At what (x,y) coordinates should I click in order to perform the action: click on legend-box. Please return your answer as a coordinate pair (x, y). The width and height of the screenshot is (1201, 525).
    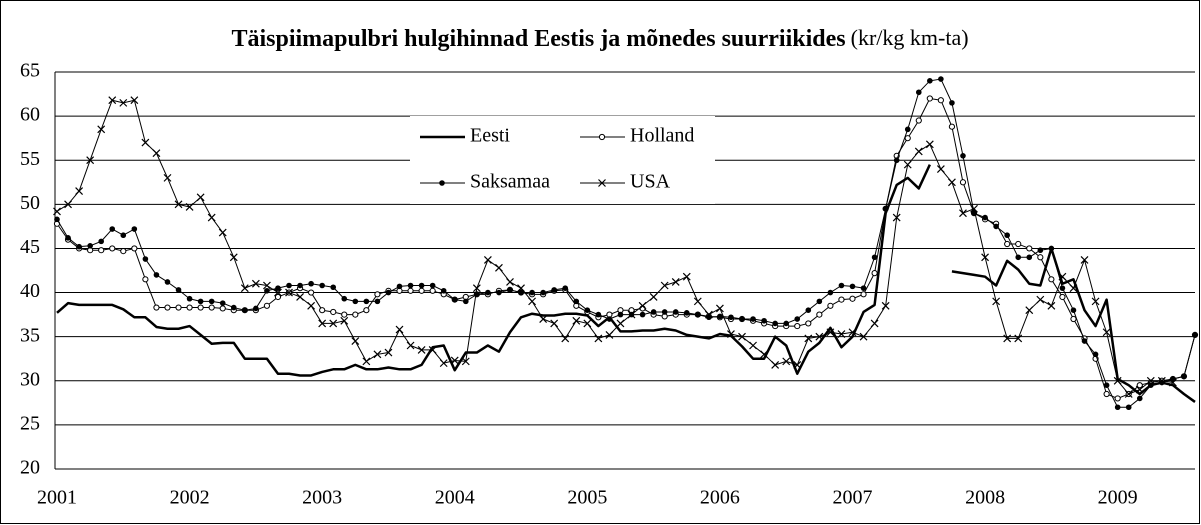
    Looking at the image, I should click on (562, 160).